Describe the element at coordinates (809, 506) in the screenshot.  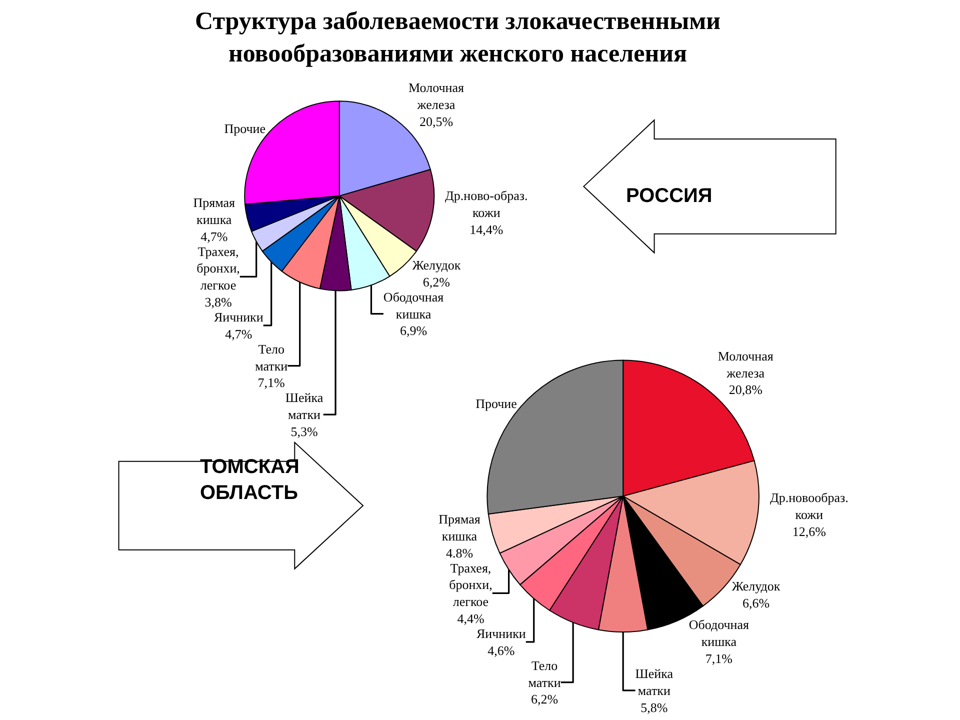
I see `slice-label: Др.новообраз. кожи` at that location.